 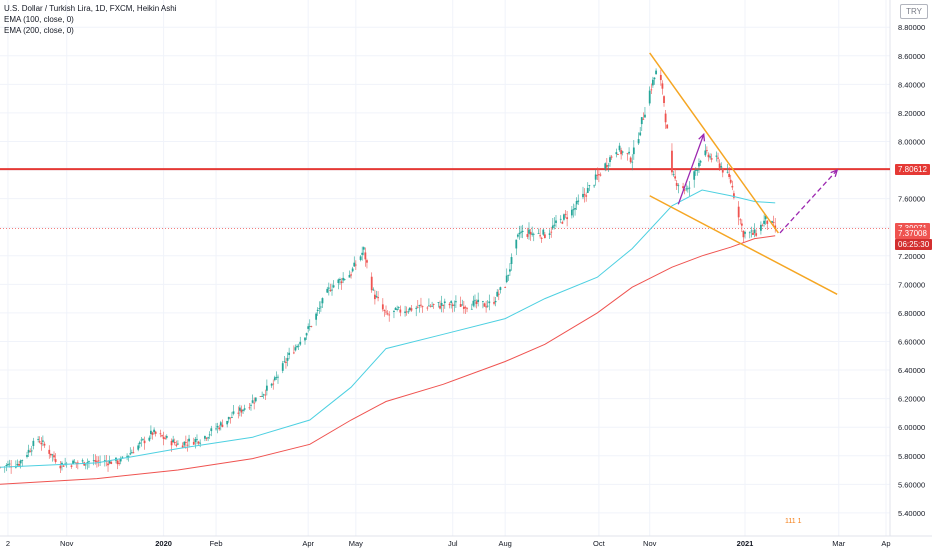 What do you see at coordinates (914, 11) in the screenshot?
I see `currency-badge: TRY` at bounding box center [914, 11].